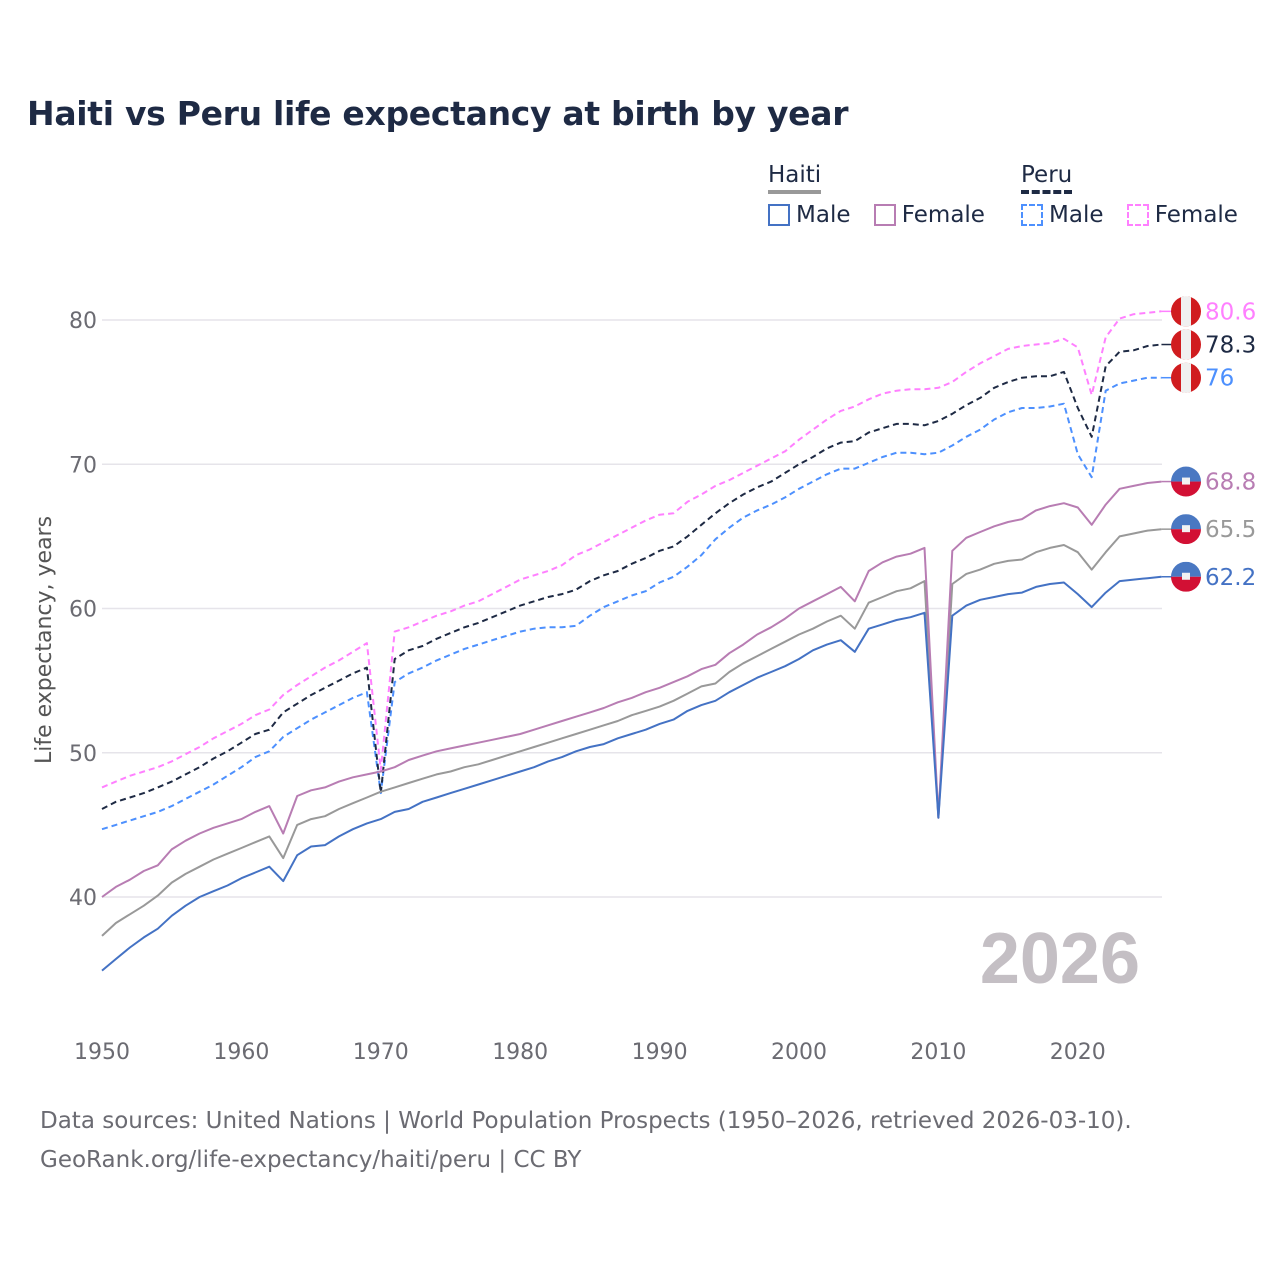 This screenshot has width=1280, height=1280. I want to click on y-tick-label: 80, so click(83, 321).